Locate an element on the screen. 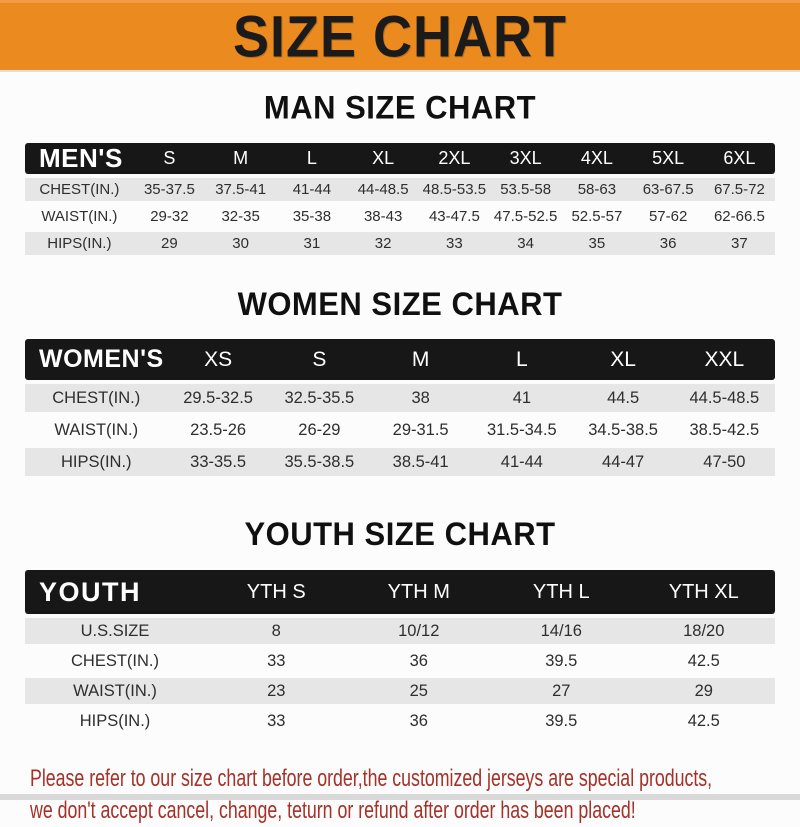 The width and height of the screenshot is (800, 827). size-value-cell: 35-38 is located at coordinates (312, 216).